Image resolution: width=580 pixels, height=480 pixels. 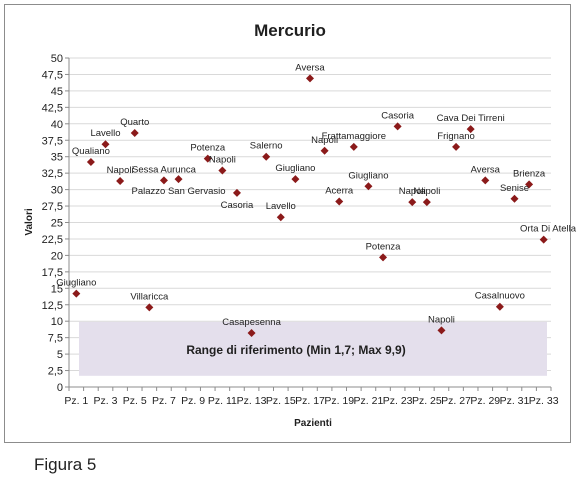 I want to click on data-point-label: Brienza, so click(x=529, y=173).